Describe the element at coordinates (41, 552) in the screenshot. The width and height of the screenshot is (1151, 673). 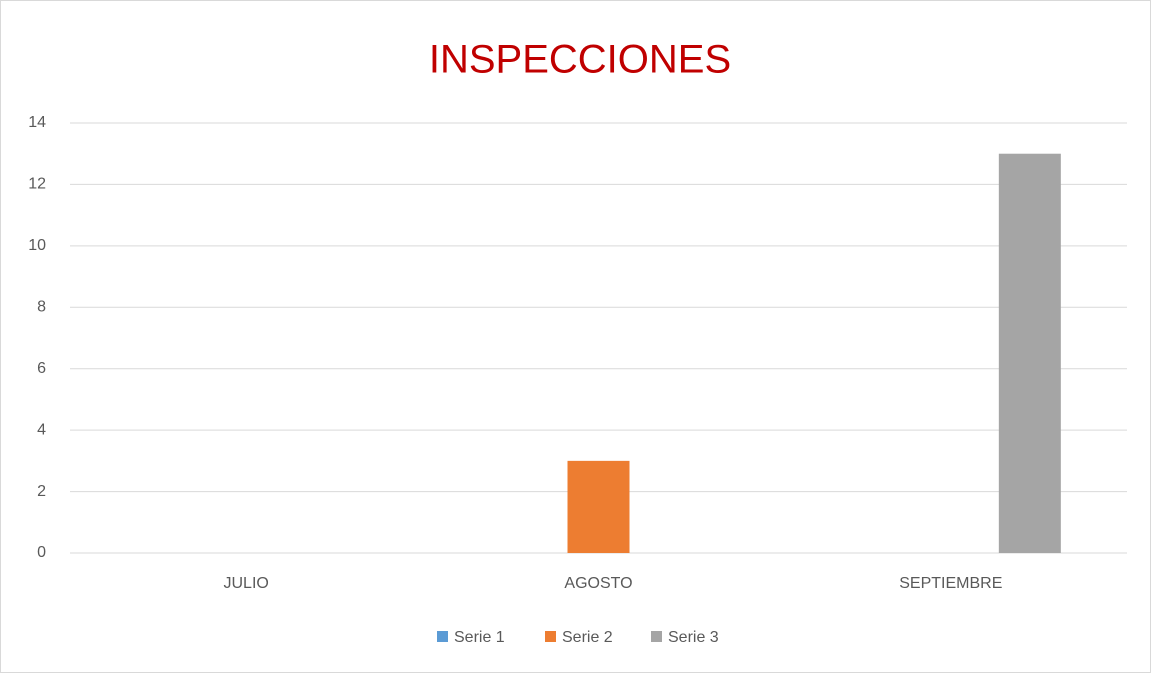
I see `y-tick-label: 0` at that location.